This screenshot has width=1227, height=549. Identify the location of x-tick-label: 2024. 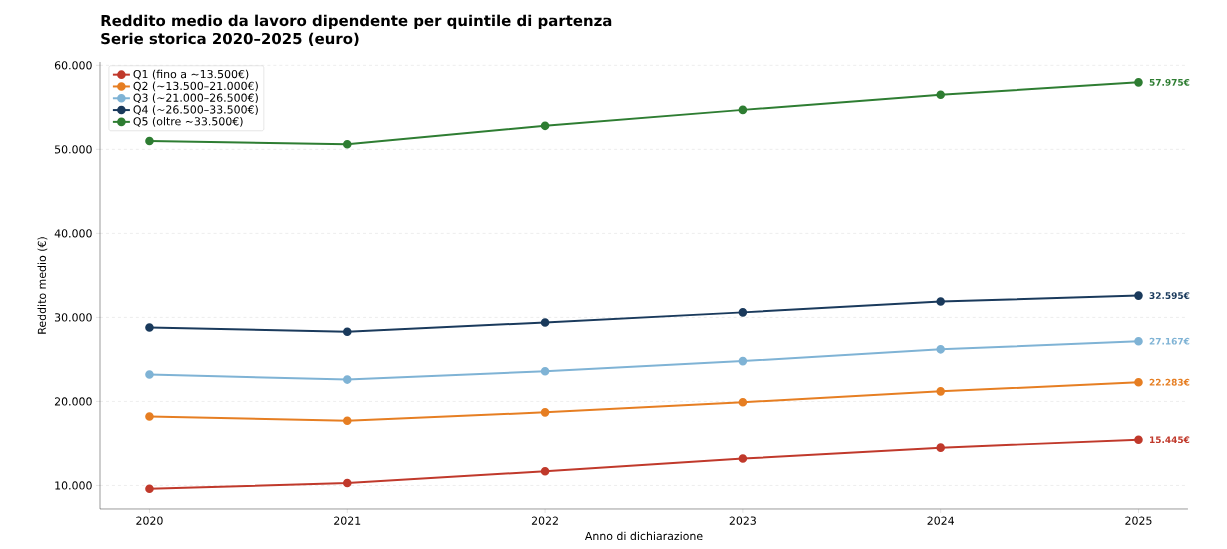
(941, 520).